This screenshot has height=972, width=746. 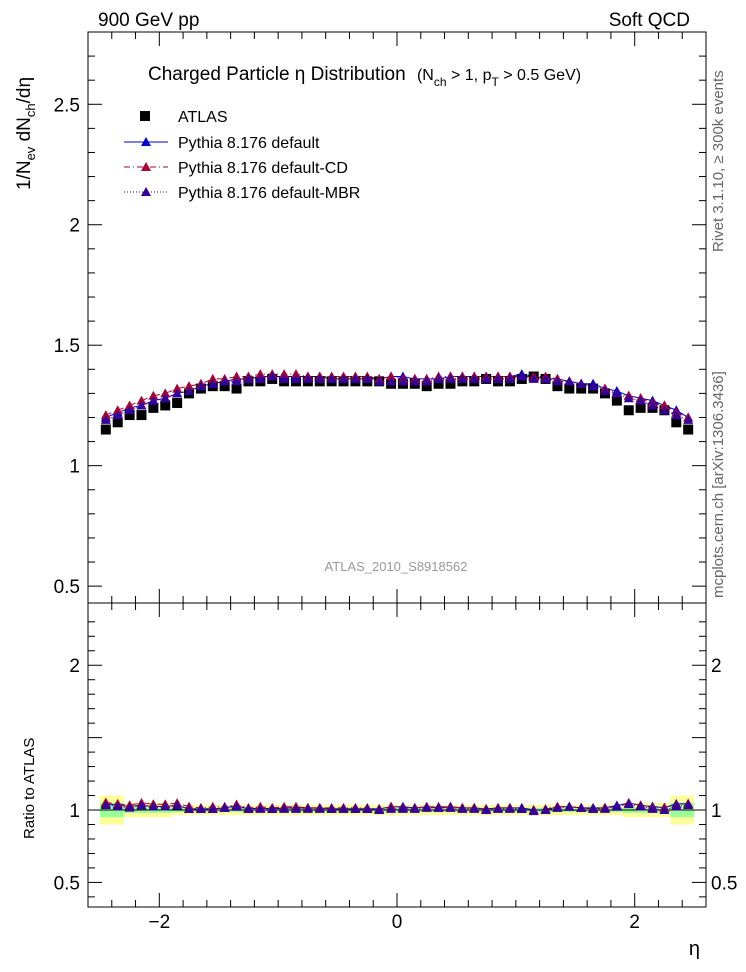 What do you see at coordinates (24, 132) in the screenshot?
I see `y-label-part2: dN` at bounding box center [24, 132].